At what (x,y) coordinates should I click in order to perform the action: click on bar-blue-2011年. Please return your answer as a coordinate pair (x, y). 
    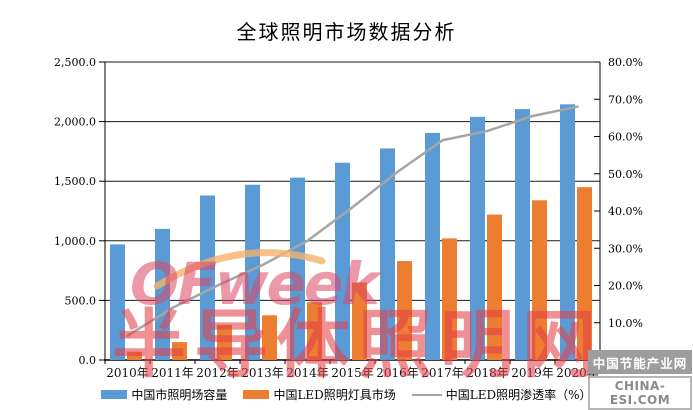
    Looking at the image, I should click on (162, 294).